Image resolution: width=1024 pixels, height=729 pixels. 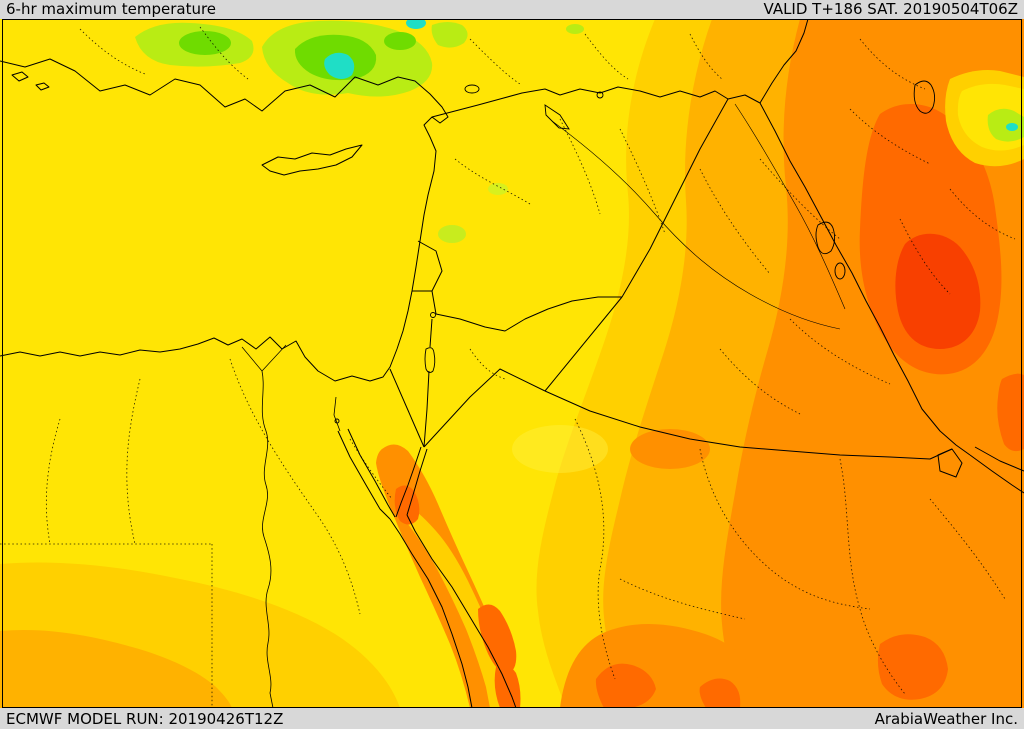 I want to click on euphrates-river, so click(x=696, y=225).